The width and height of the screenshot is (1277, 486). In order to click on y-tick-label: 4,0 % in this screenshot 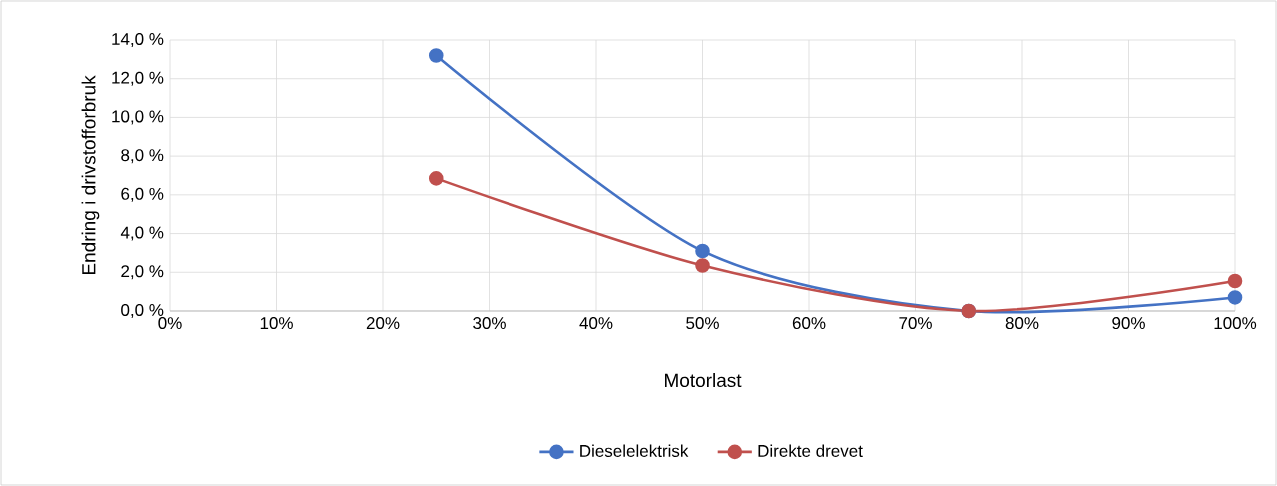, I will do `click(142, 233)`.